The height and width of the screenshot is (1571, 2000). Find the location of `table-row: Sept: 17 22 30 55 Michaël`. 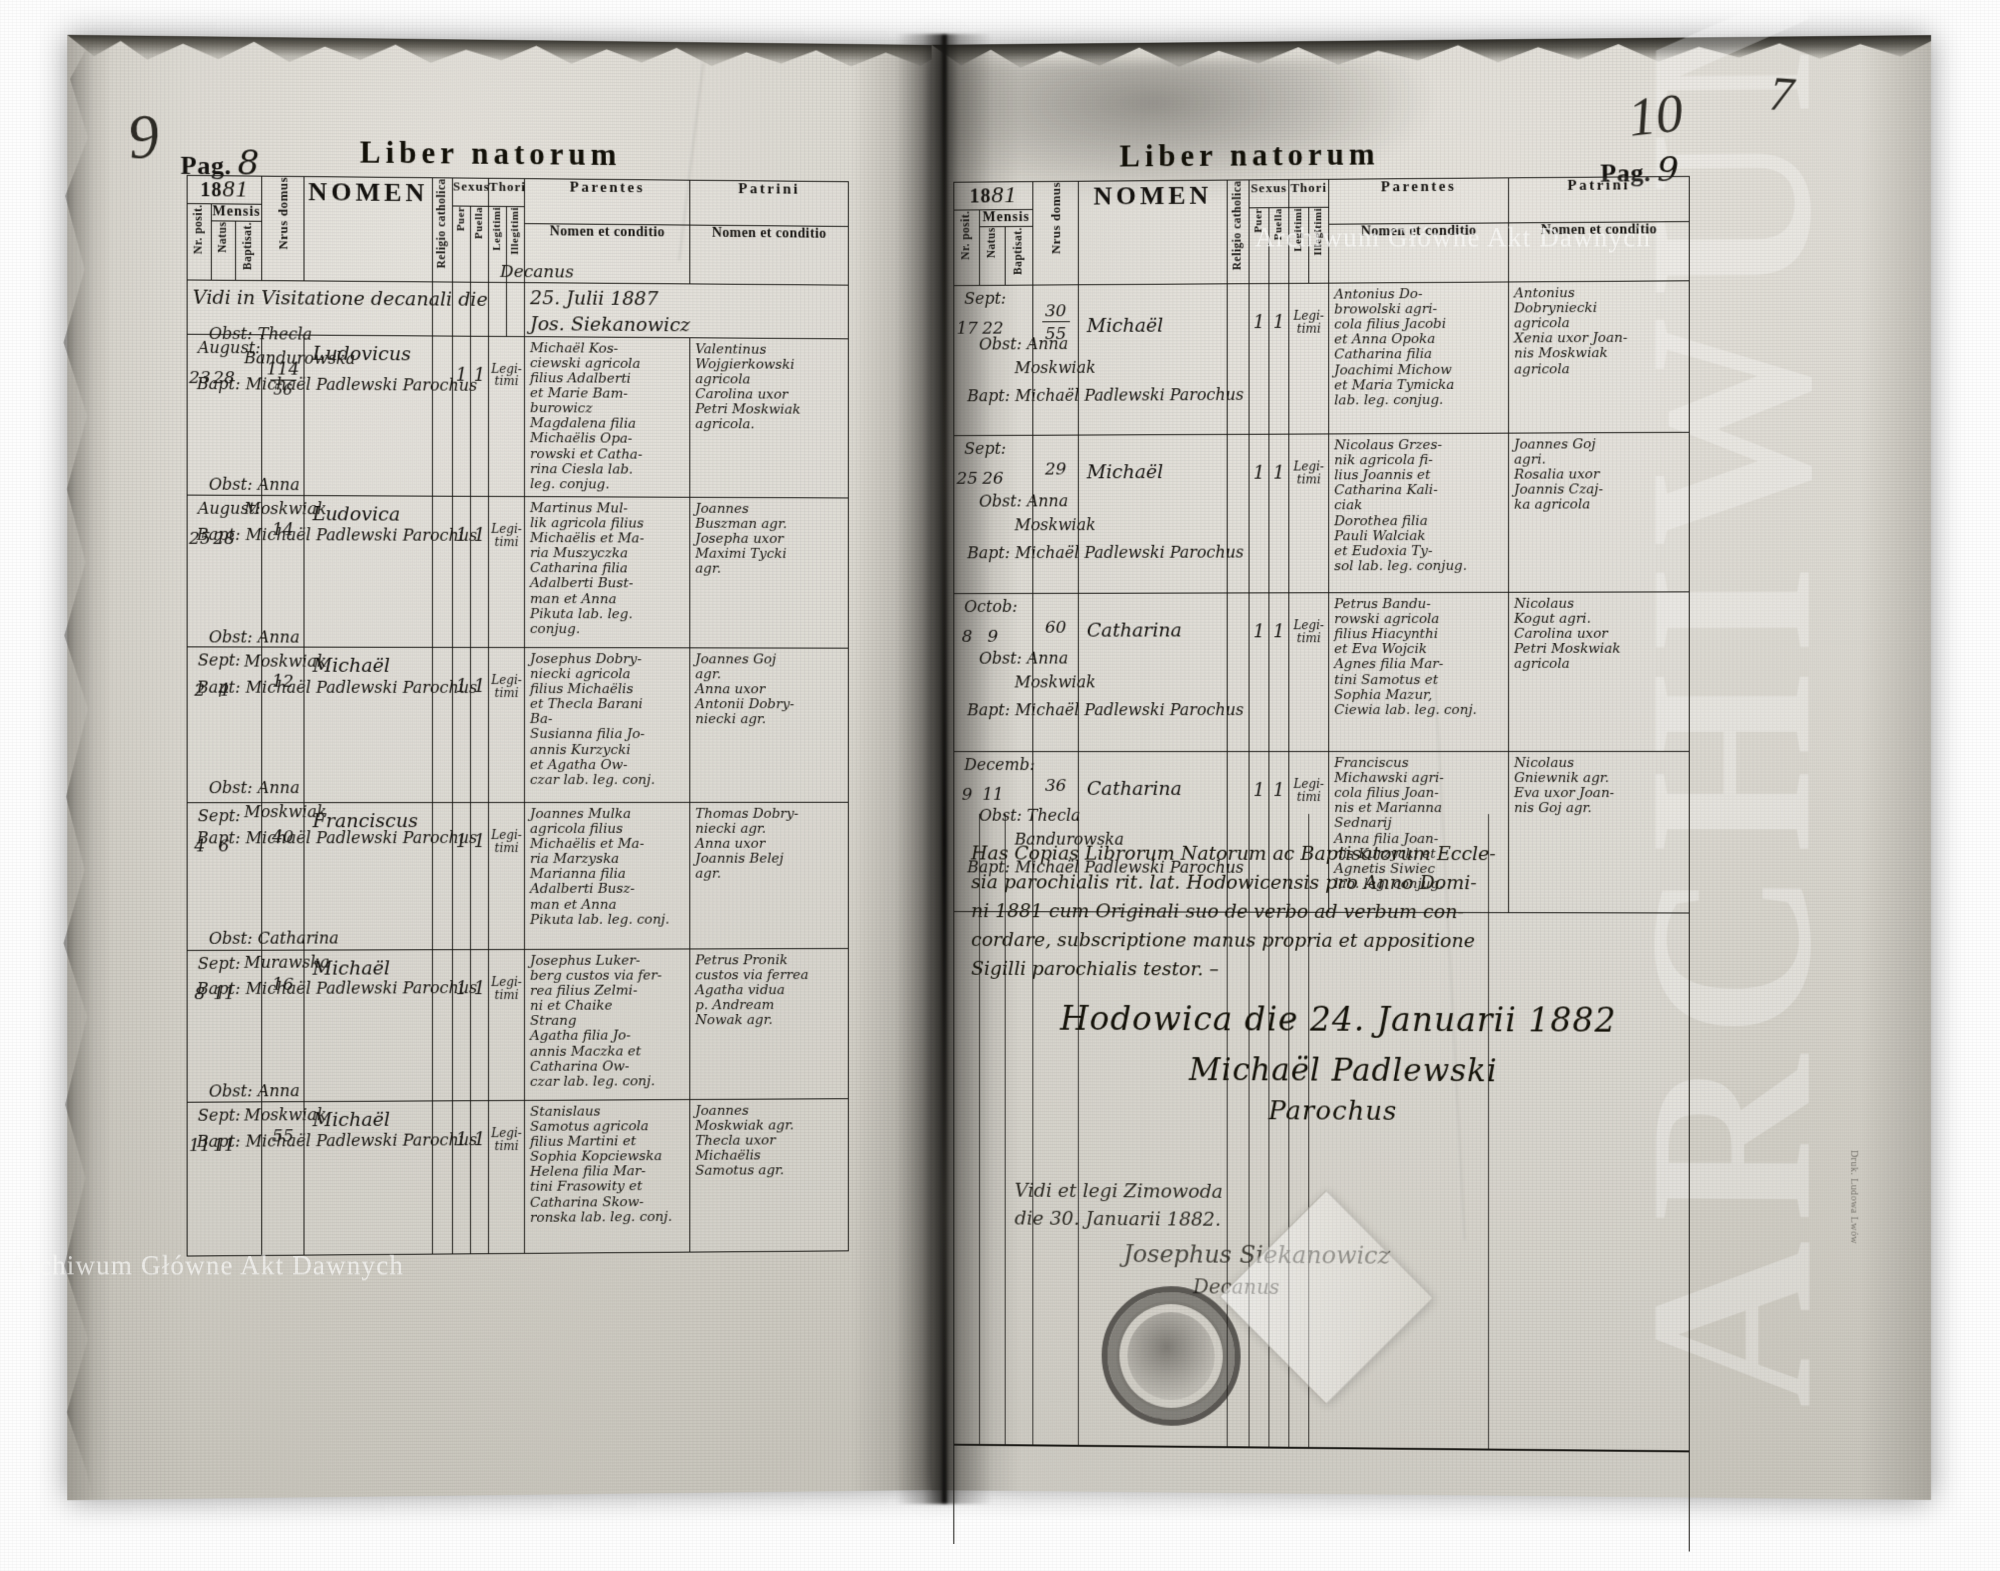

table-row: Sept: 17 22 30 55 Michaël is located at coordinates (1321, 358).